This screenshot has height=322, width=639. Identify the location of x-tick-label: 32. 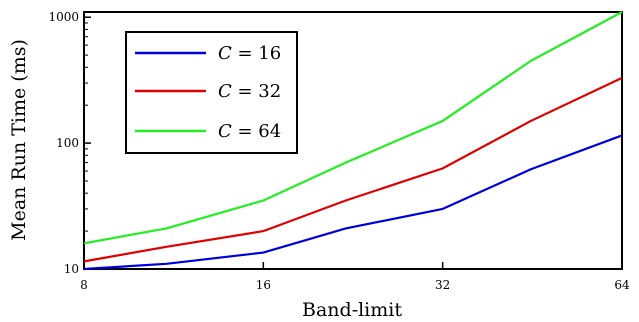
(442, 285).